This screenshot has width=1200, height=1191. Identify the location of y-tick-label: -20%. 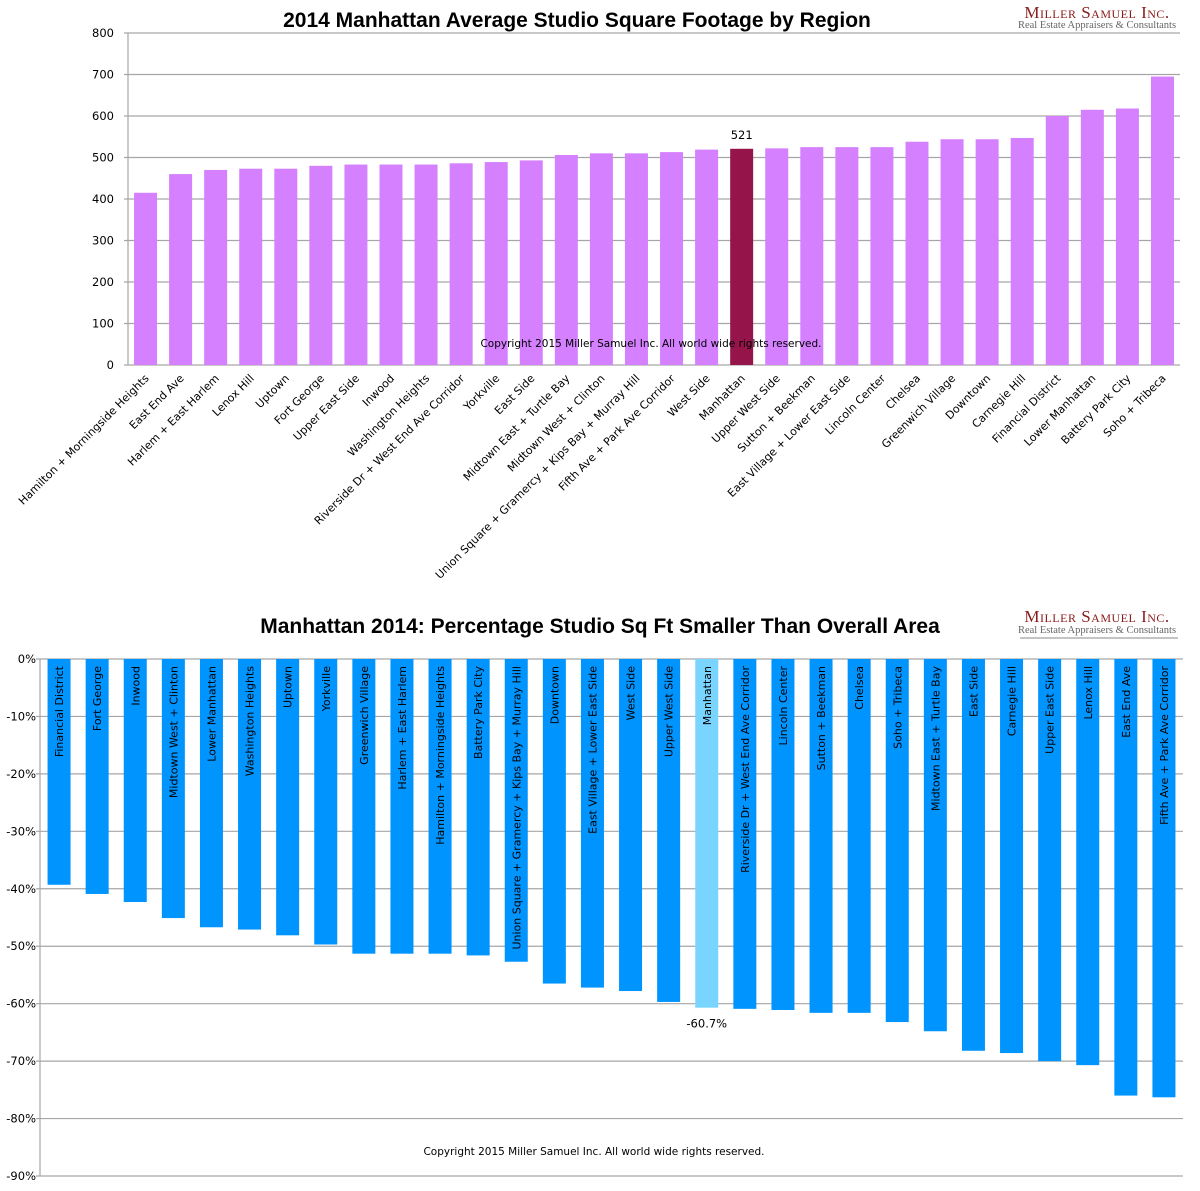
(21, 774).